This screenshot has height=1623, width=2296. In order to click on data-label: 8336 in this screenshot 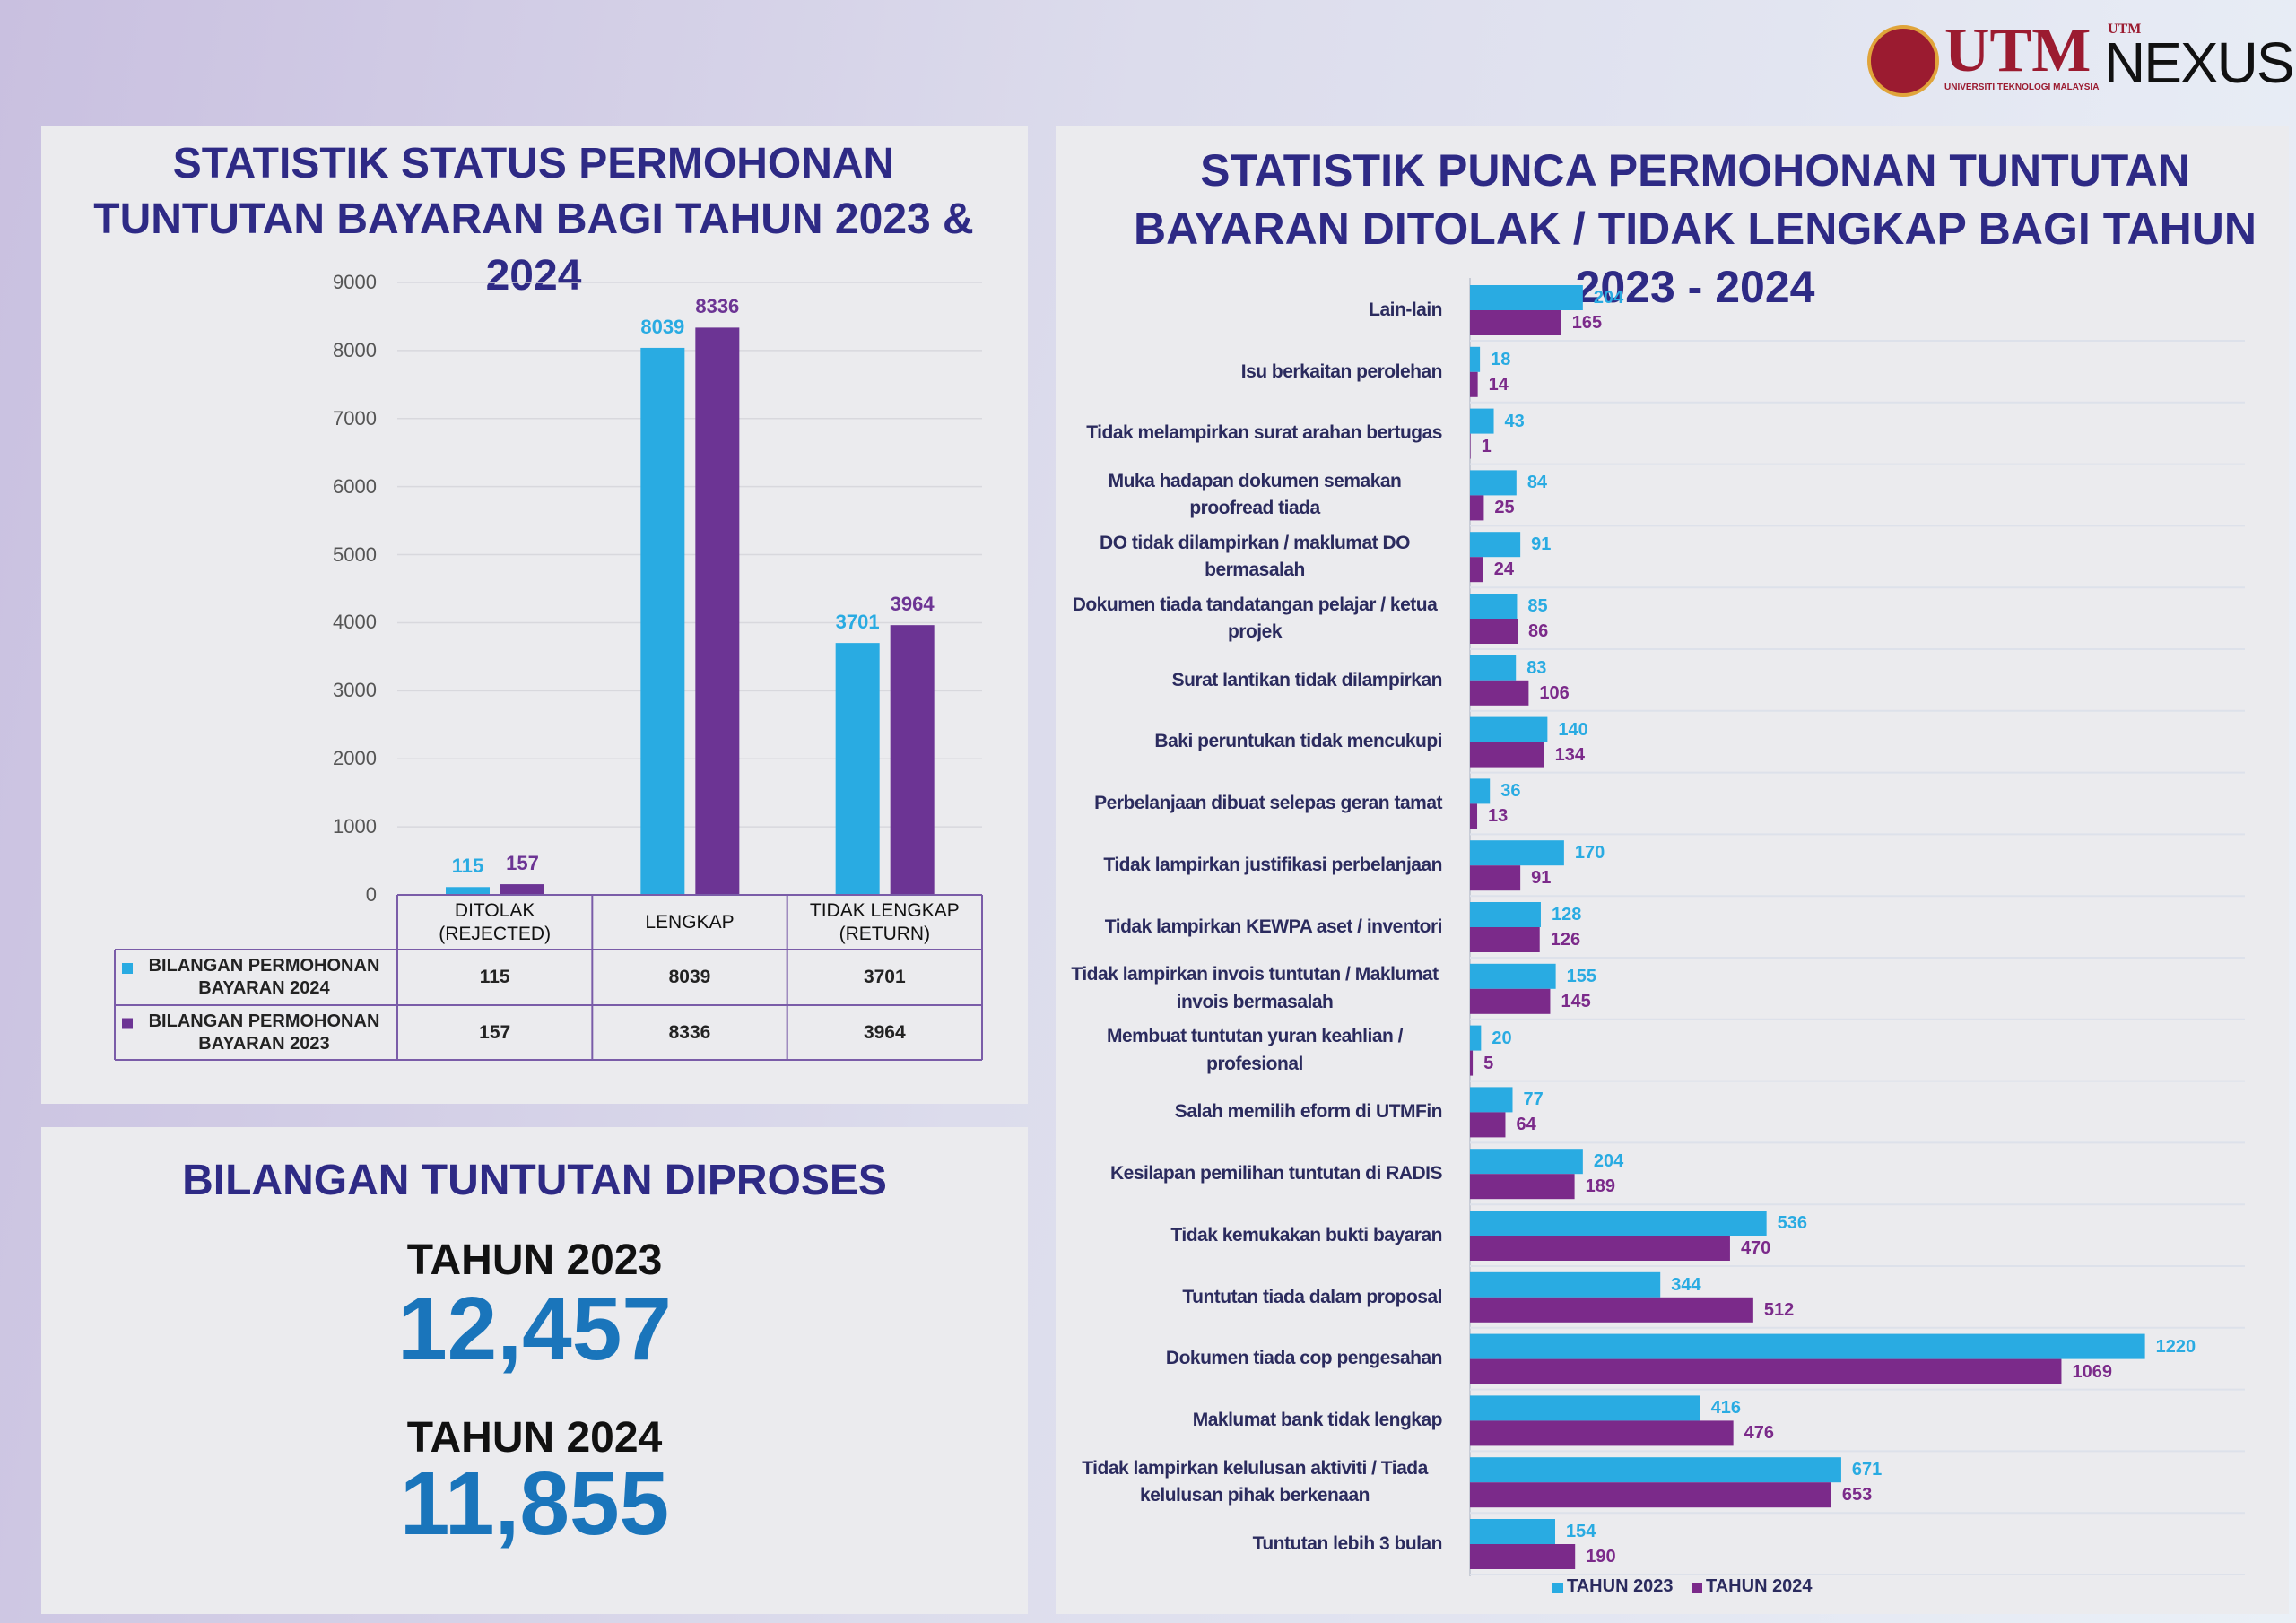, I will do `click(717, 306)`.